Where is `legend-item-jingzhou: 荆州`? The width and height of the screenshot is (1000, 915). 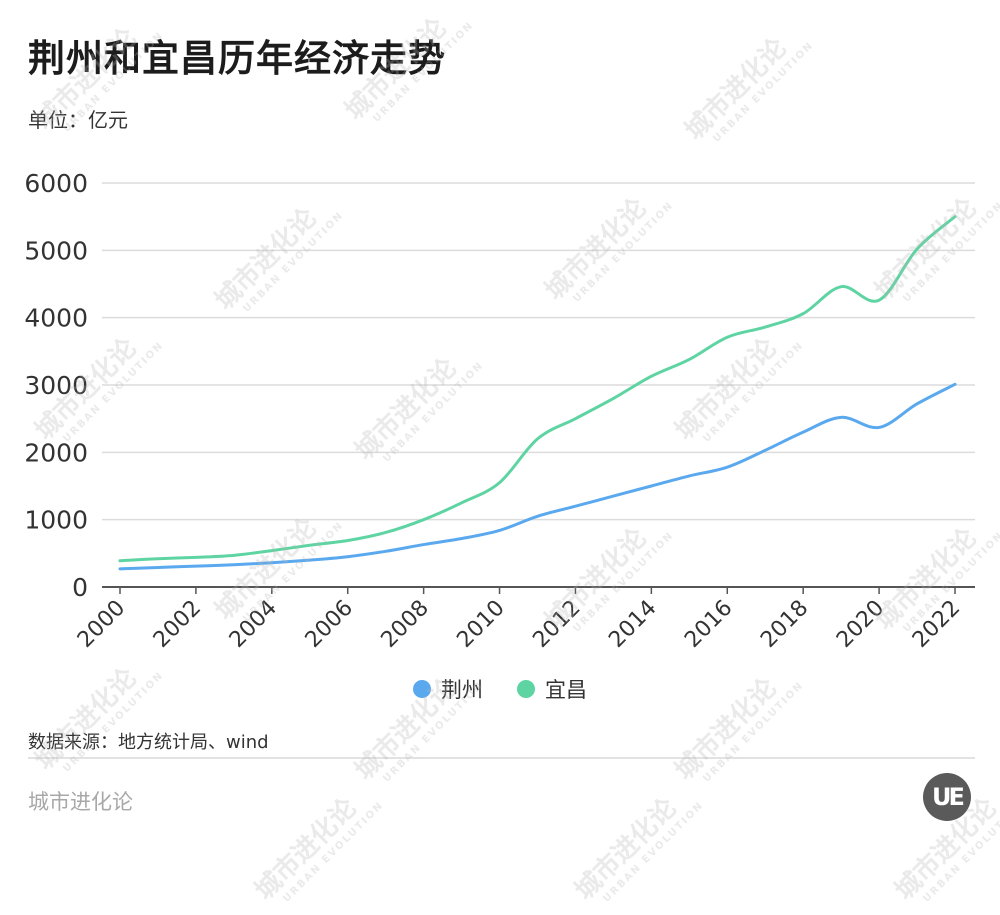 legend-item-jingzhou: 荆州 is located at coordinates (448, 689).